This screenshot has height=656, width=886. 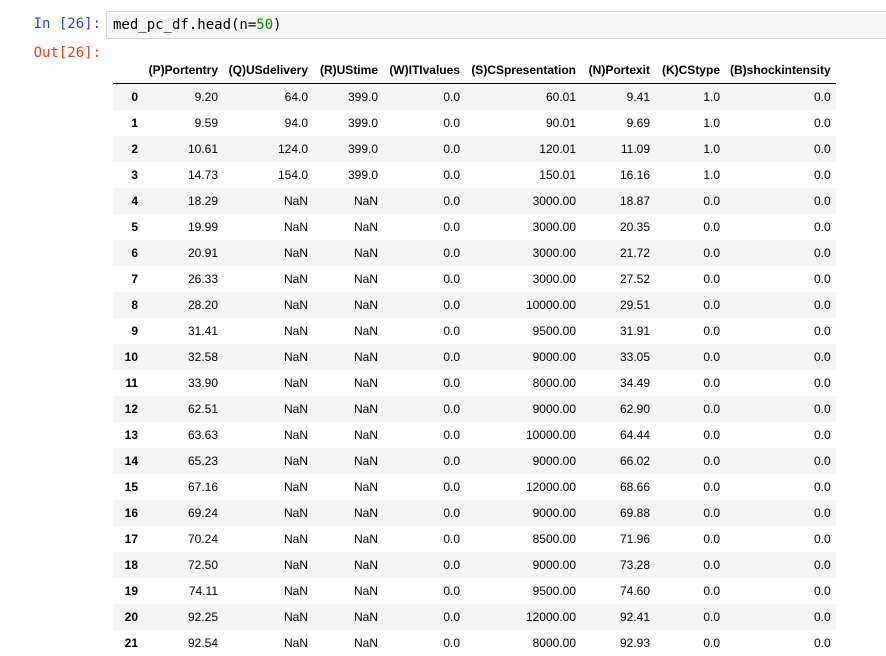 What do you see at coordinates (474, 383) in the screenshot?
I see `table-row: 11 33.90 NaN NaN 0.0 8000.00 34.49 0.0 0.0` at bounding box center [474, 383].